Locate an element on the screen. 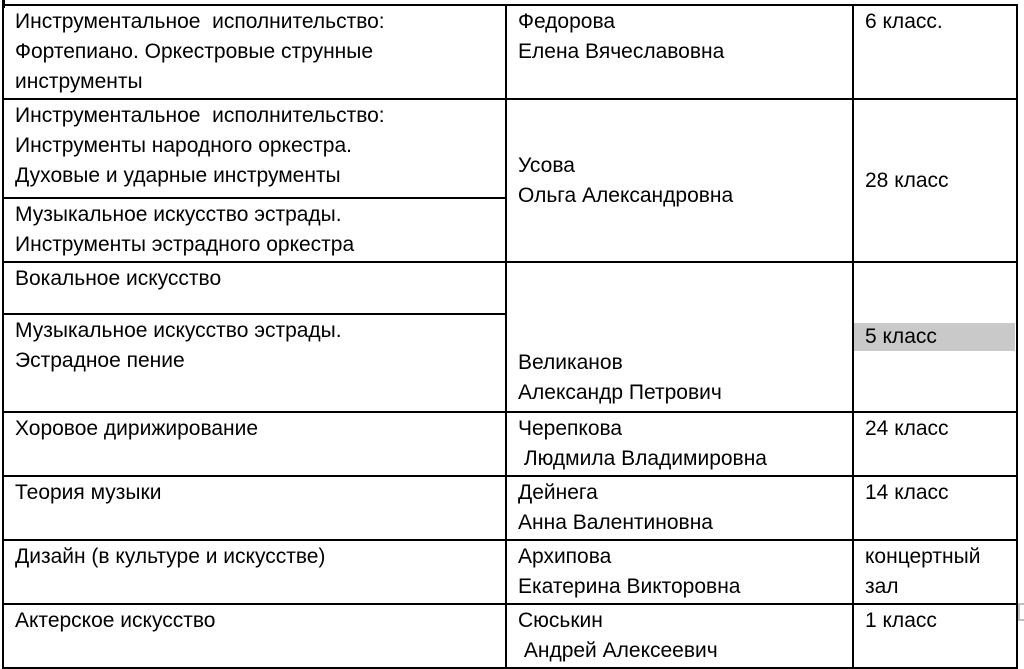  room-cell: 6 класс. is located at coordinates (935, 52).